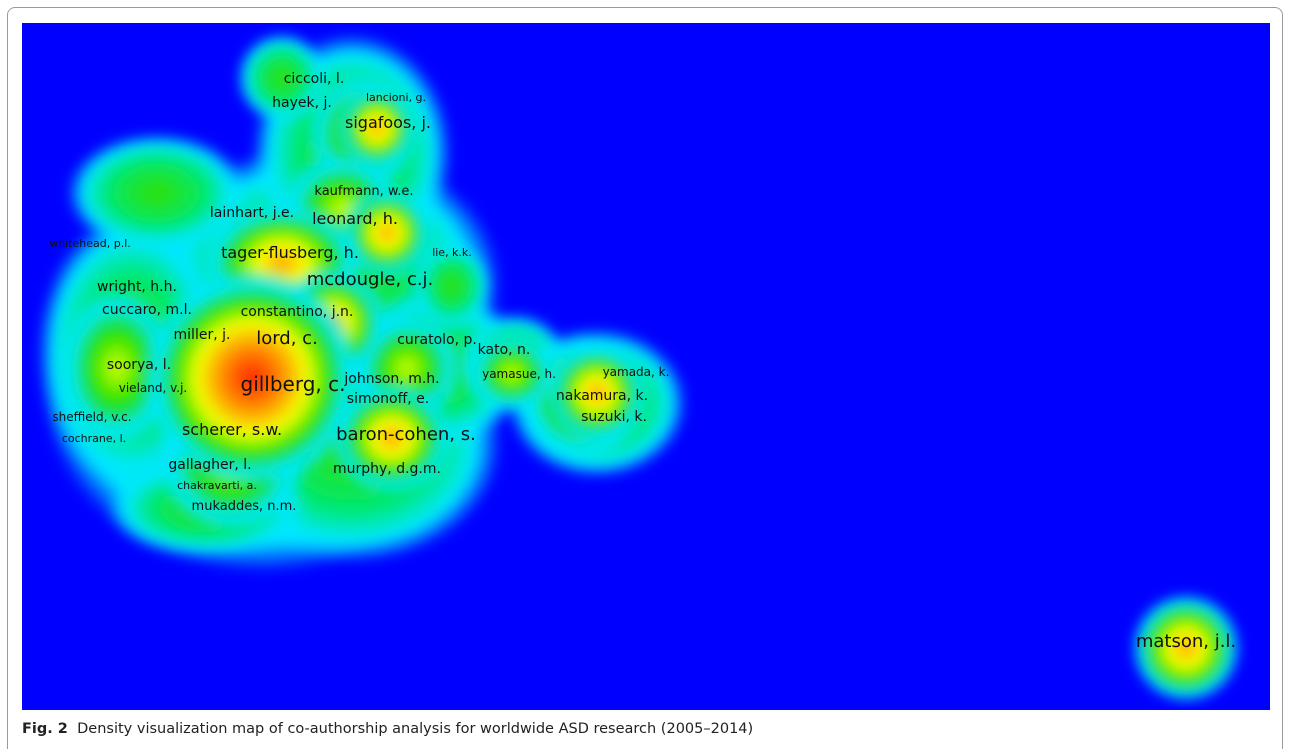 The width and height of the screenshot is (1290, 749). What do you see at coordinates (355, 218) in the screenshot?
I see `author-label: leonard, h.` at bounding box center [355, 218].